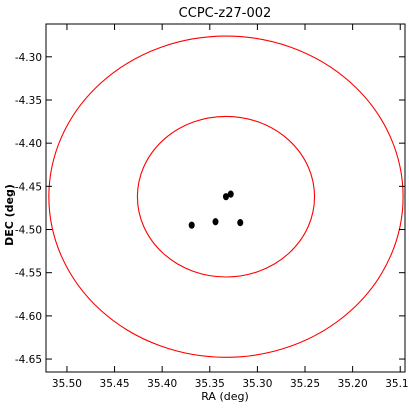  I want to click on y-tick-label: -4.55, so click(28, 274).